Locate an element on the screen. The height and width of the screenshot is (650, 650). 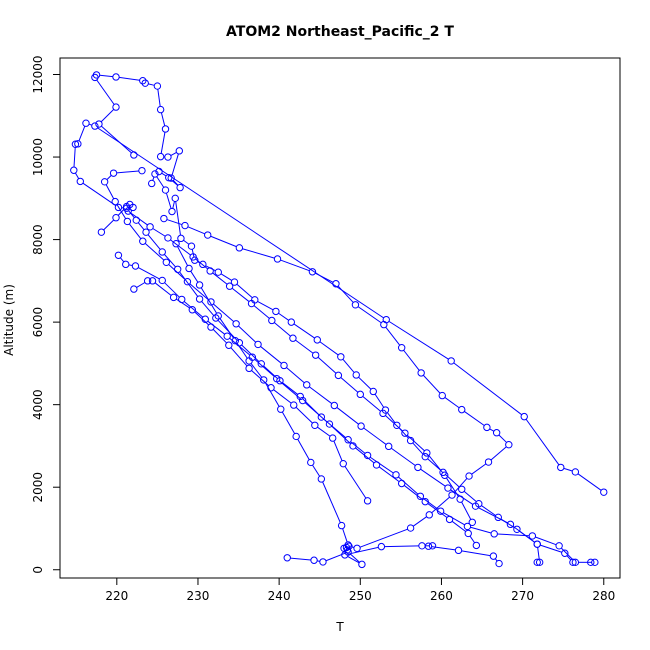
y-tick-label: 6000 is located at coordinates (38, 322).